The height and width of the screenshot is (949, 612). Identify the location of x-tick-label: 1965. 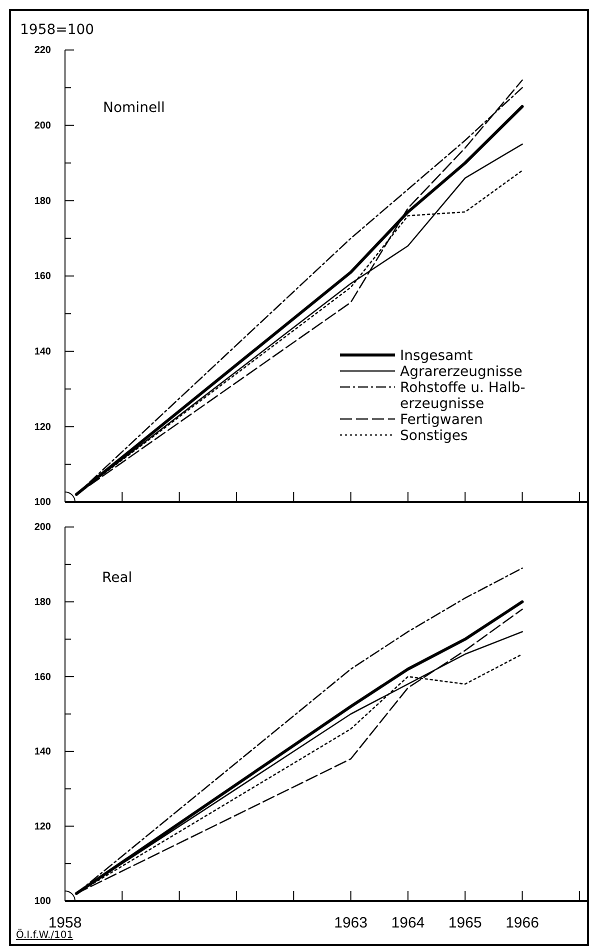
(465, 923).